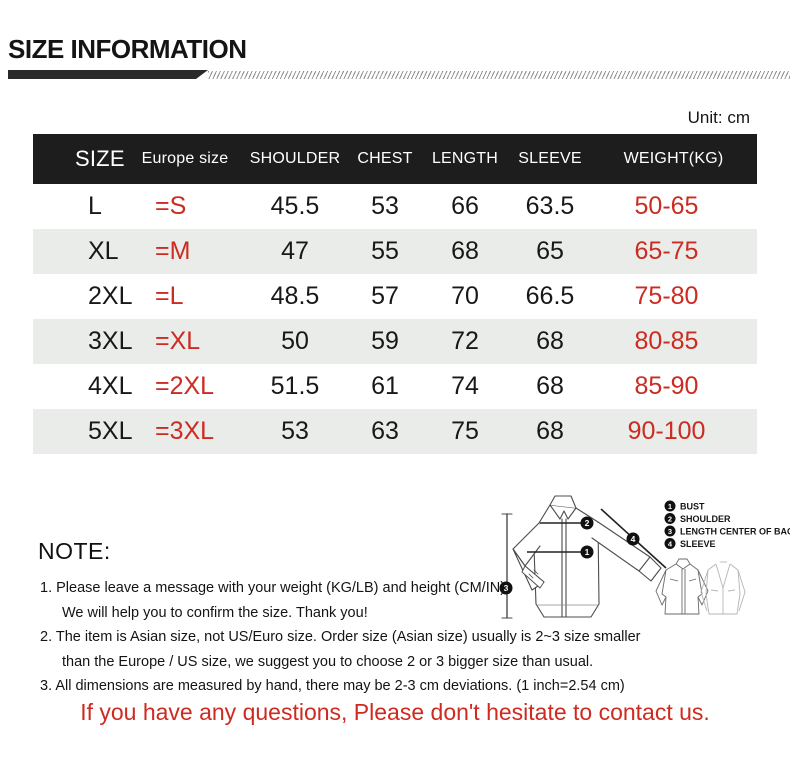  I want to click on marker-shoulder: 2, so click(587, 523).